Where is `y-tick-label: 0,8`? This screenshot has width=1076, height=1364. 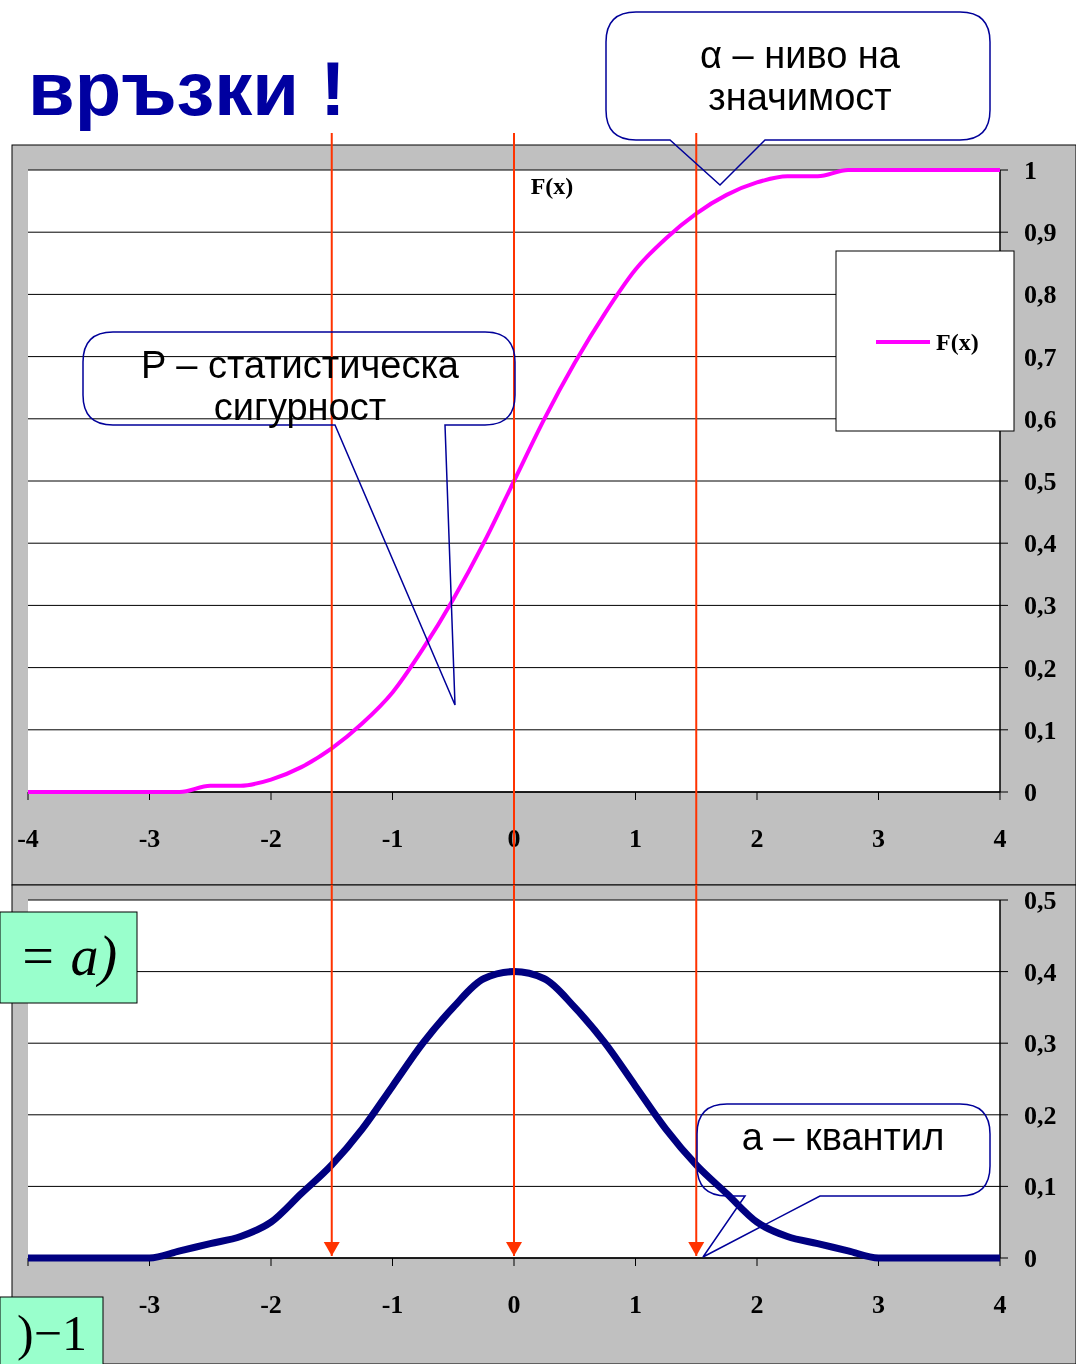
y-tick-label: 0,8 is located at coordinates (1040, 295).